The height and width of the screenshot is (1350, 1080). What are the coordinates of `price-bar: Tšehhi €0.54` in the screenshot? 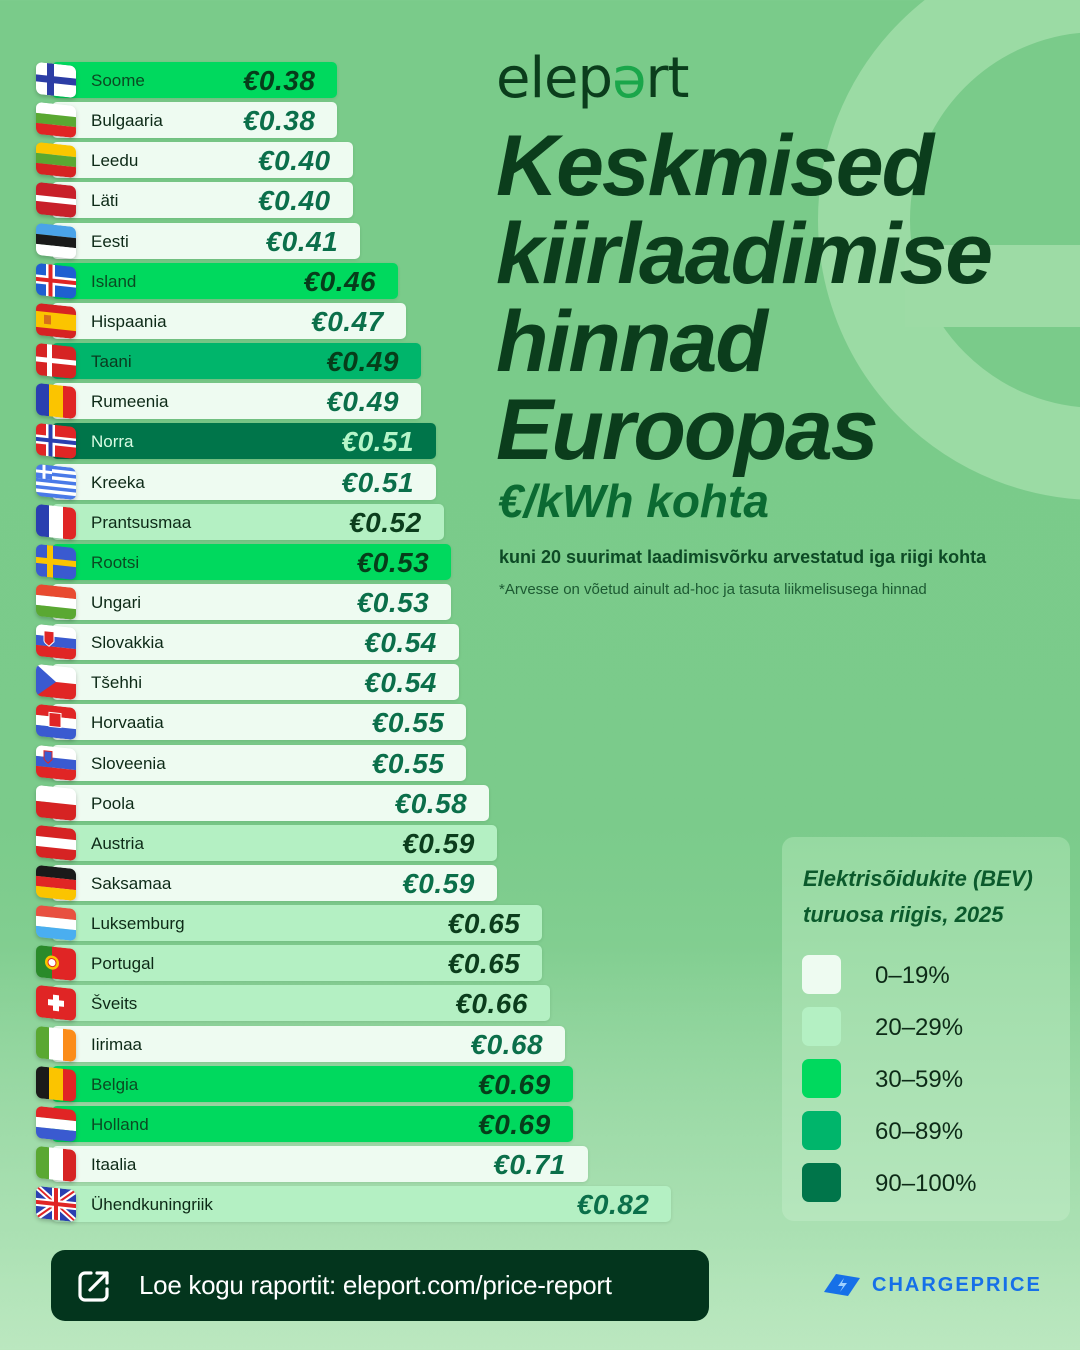 It's located at (255, 682).